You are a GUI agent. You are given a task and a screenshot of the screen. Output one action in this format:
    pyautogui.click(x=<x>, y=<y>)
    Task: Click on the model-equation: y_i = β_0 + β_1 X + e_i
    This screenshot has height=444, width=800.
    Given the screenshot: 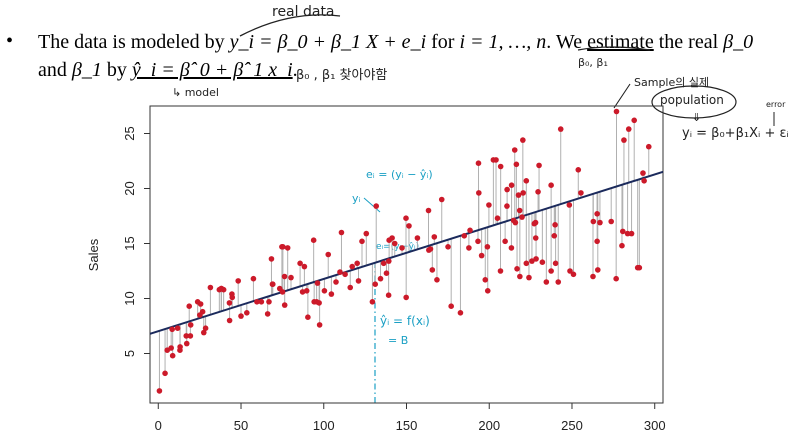 What is the action you would take?
    pyautogui.click(x=328, y=42)
    